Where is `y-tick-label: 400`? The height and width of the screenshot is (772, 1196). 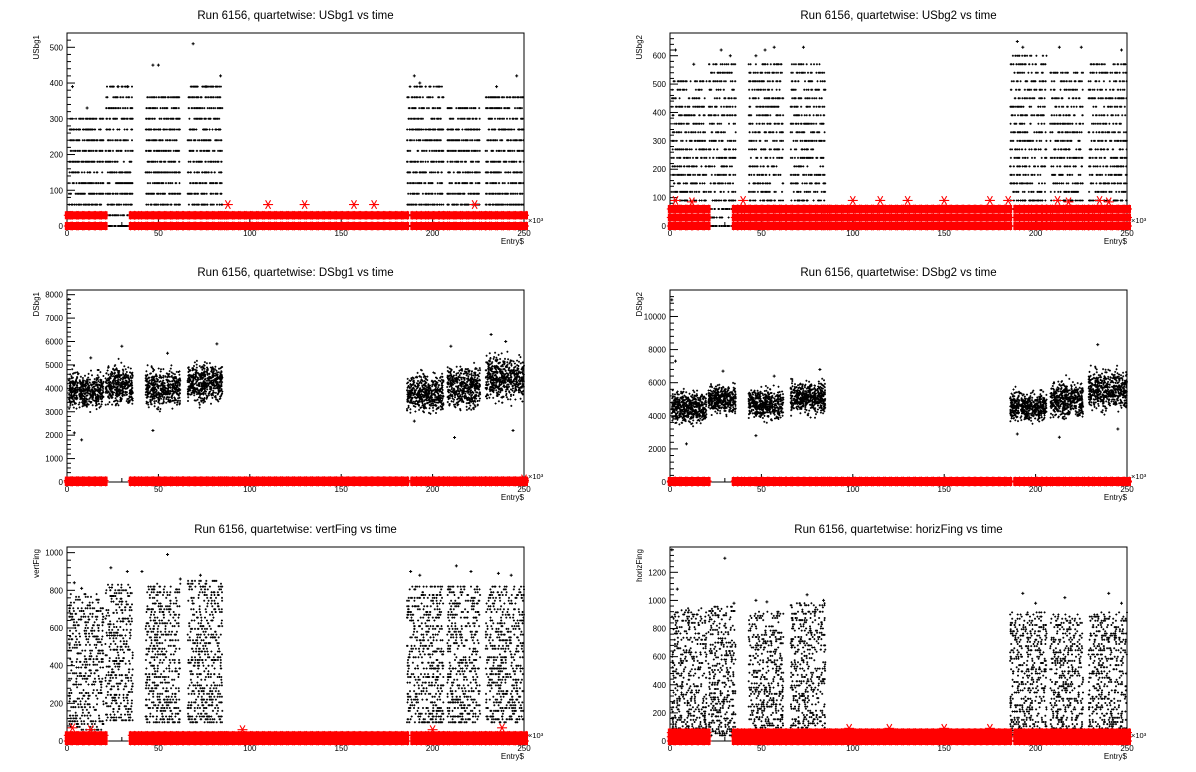
y-tick-label: 400 is located at coordinates (660, 112).